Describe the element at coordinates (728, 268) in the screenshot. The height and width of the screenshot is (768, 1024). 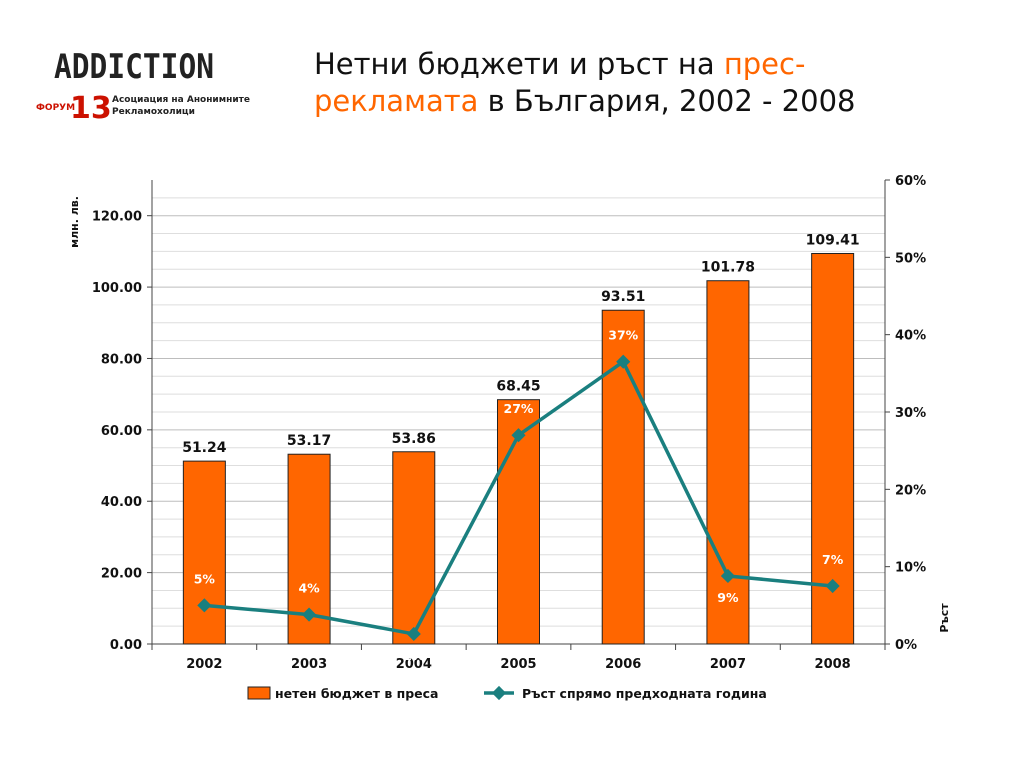
I see `bar-value-label: 101.78` at that location.